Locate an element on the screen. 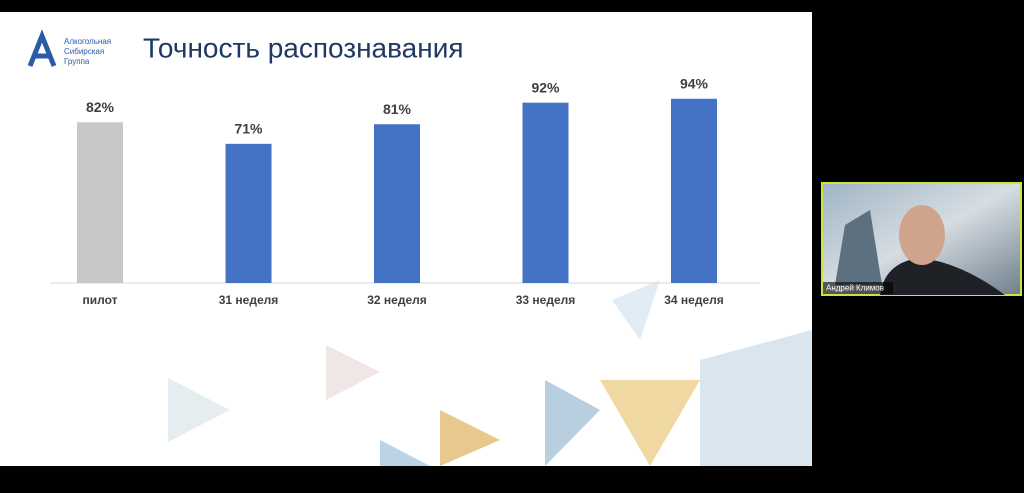 The image size is (1024, 493). x-tick-label: 34 неделя is located at coordinates (694, 300).